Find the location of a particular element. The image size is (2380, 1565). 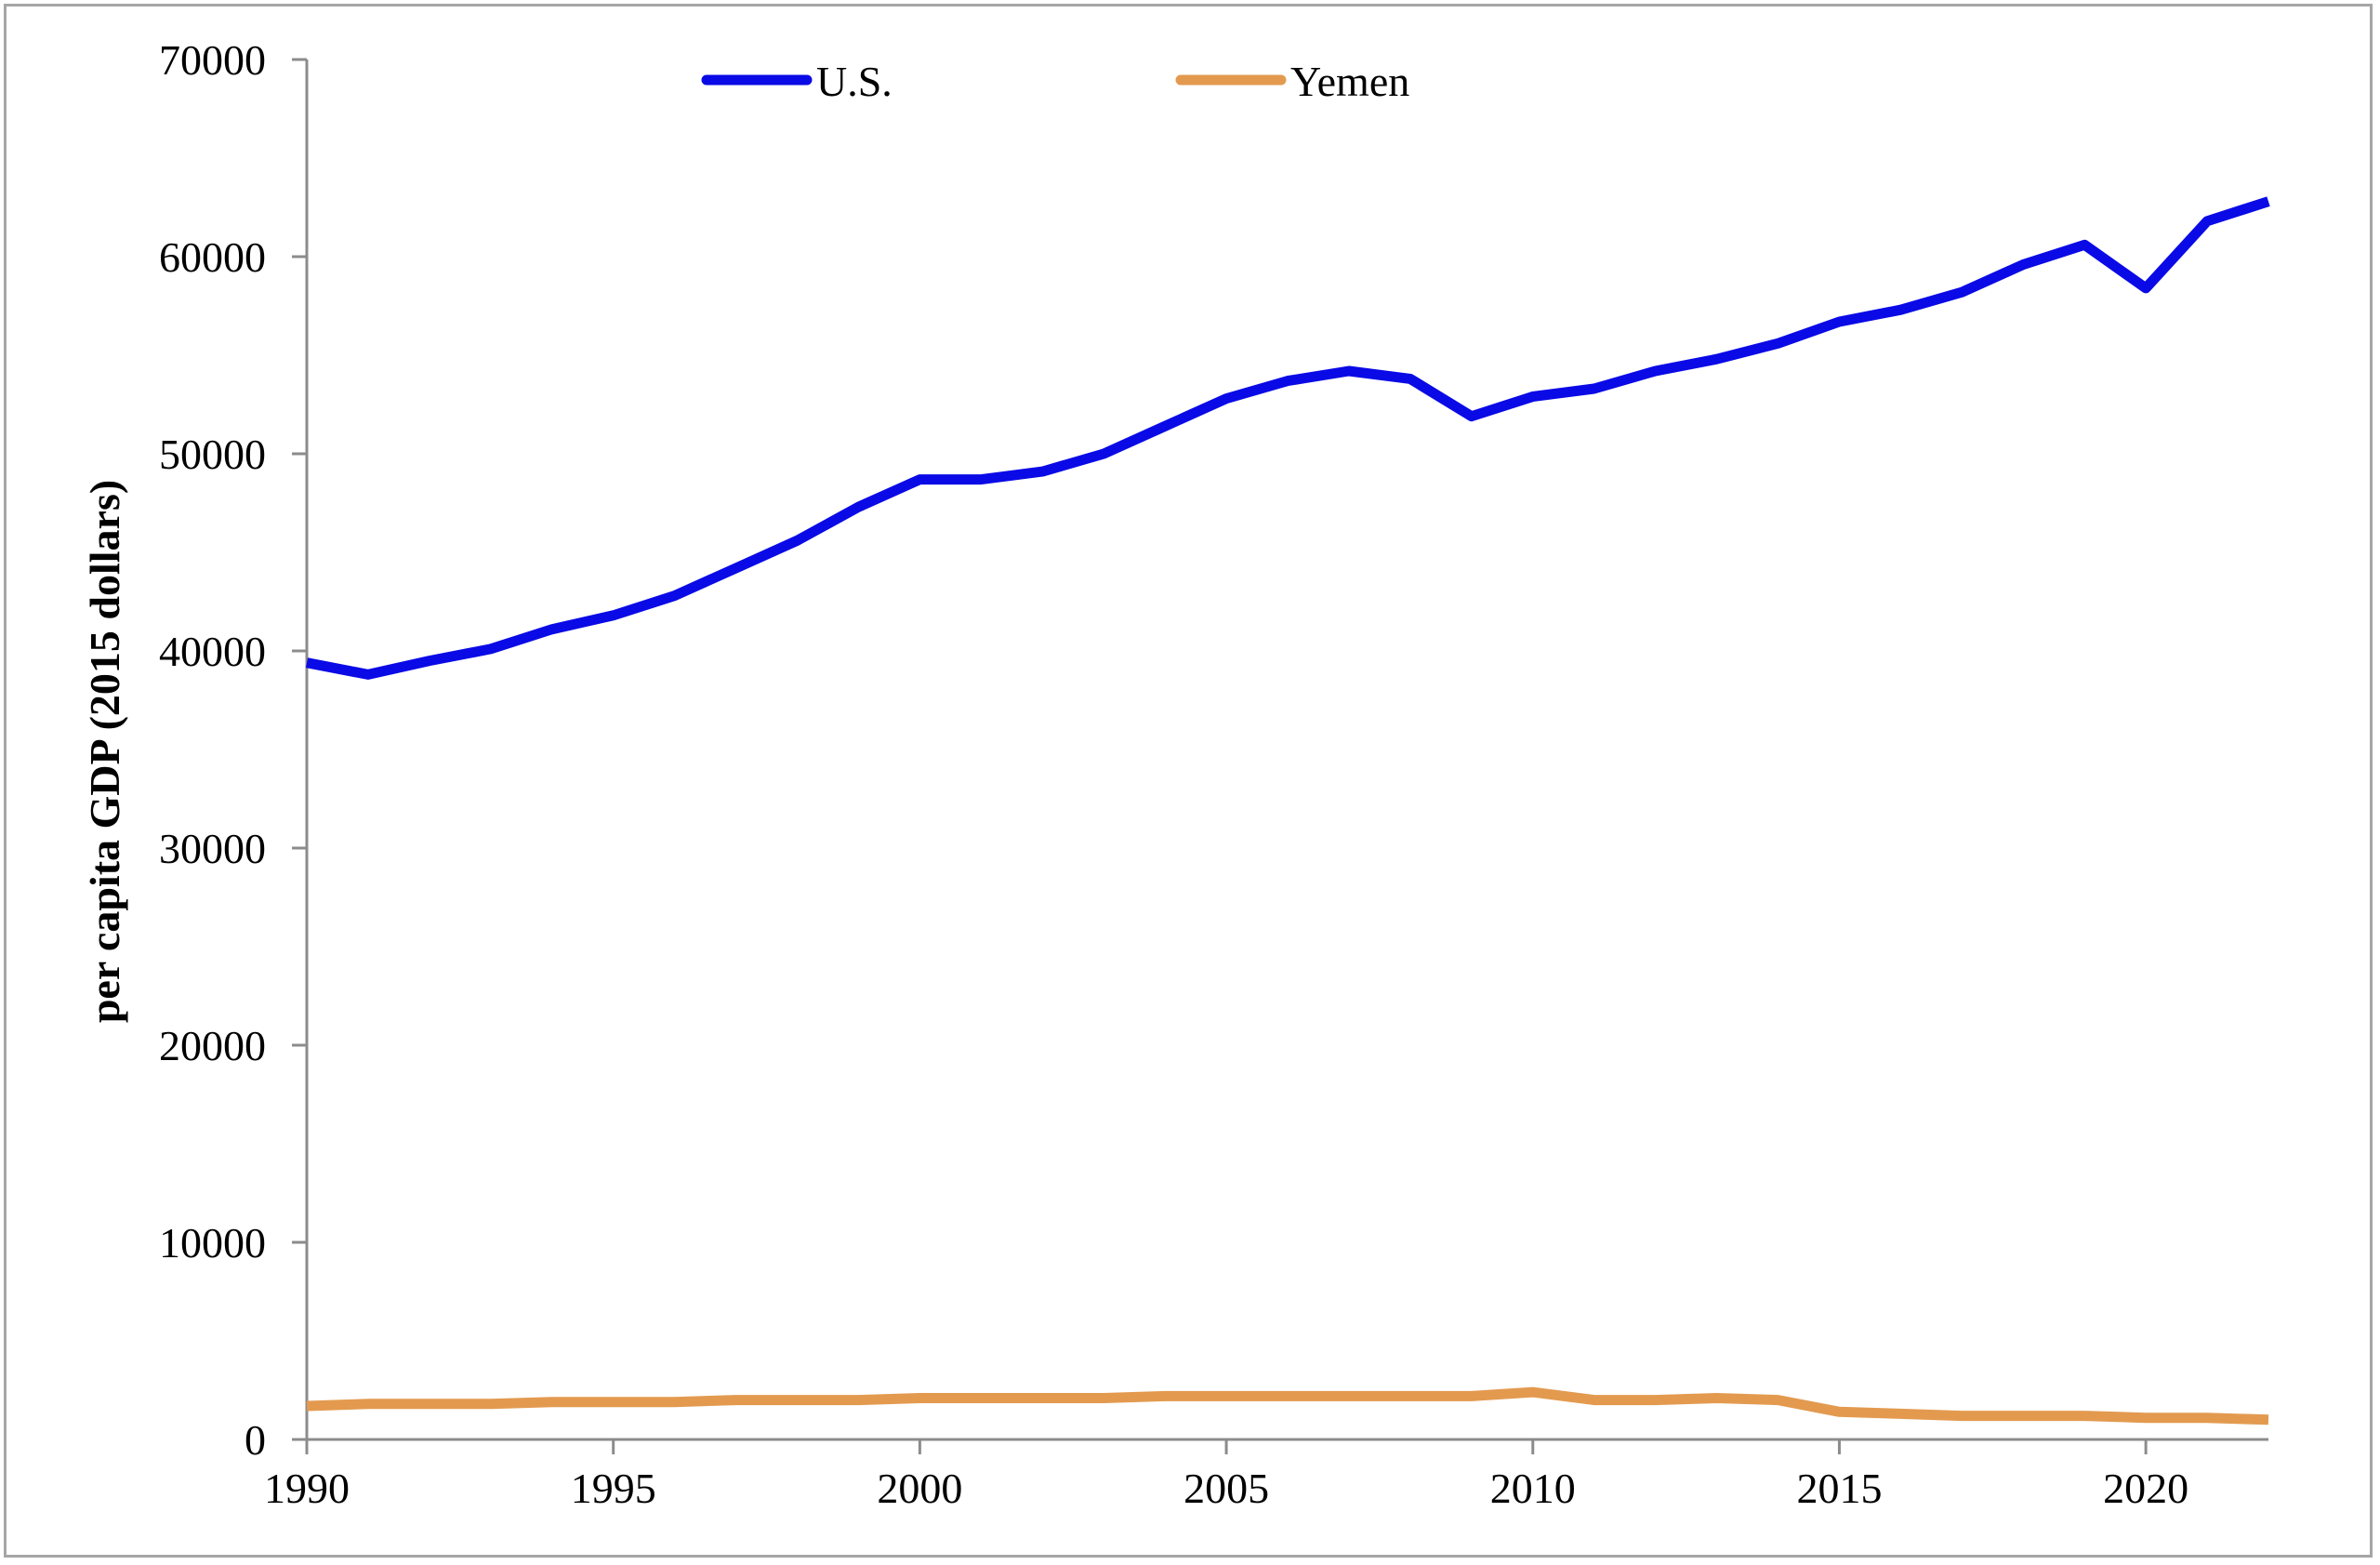

x-tick-label: 2020 is located at coordinates (2145, 1488).